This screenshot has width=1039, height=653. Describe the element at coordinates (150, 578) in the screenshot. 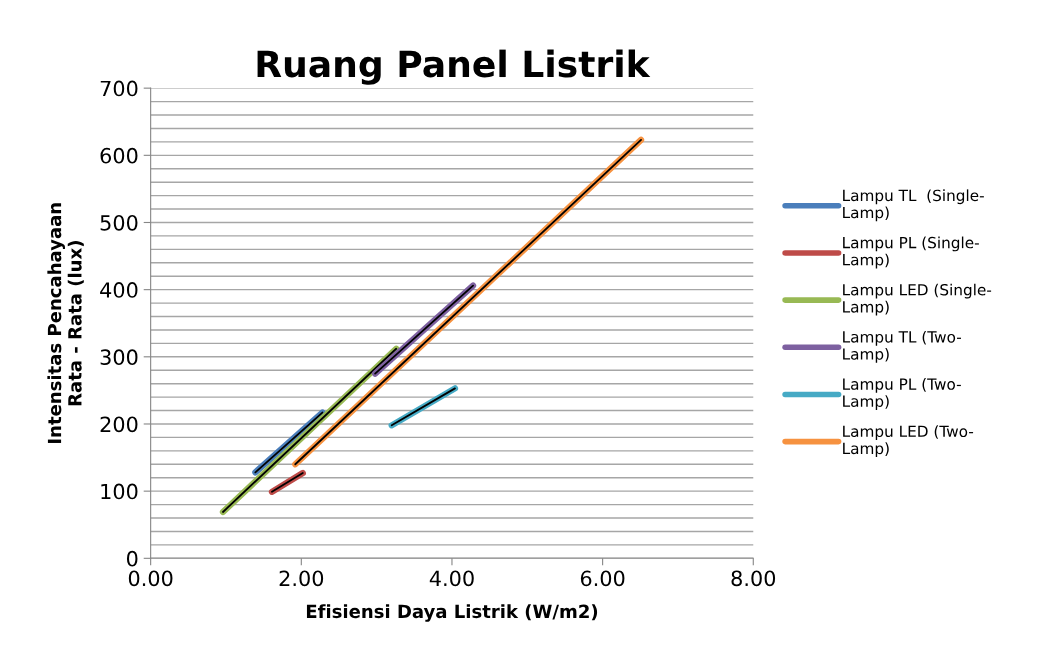

I see `x-tick-label: 0.00` at that location.